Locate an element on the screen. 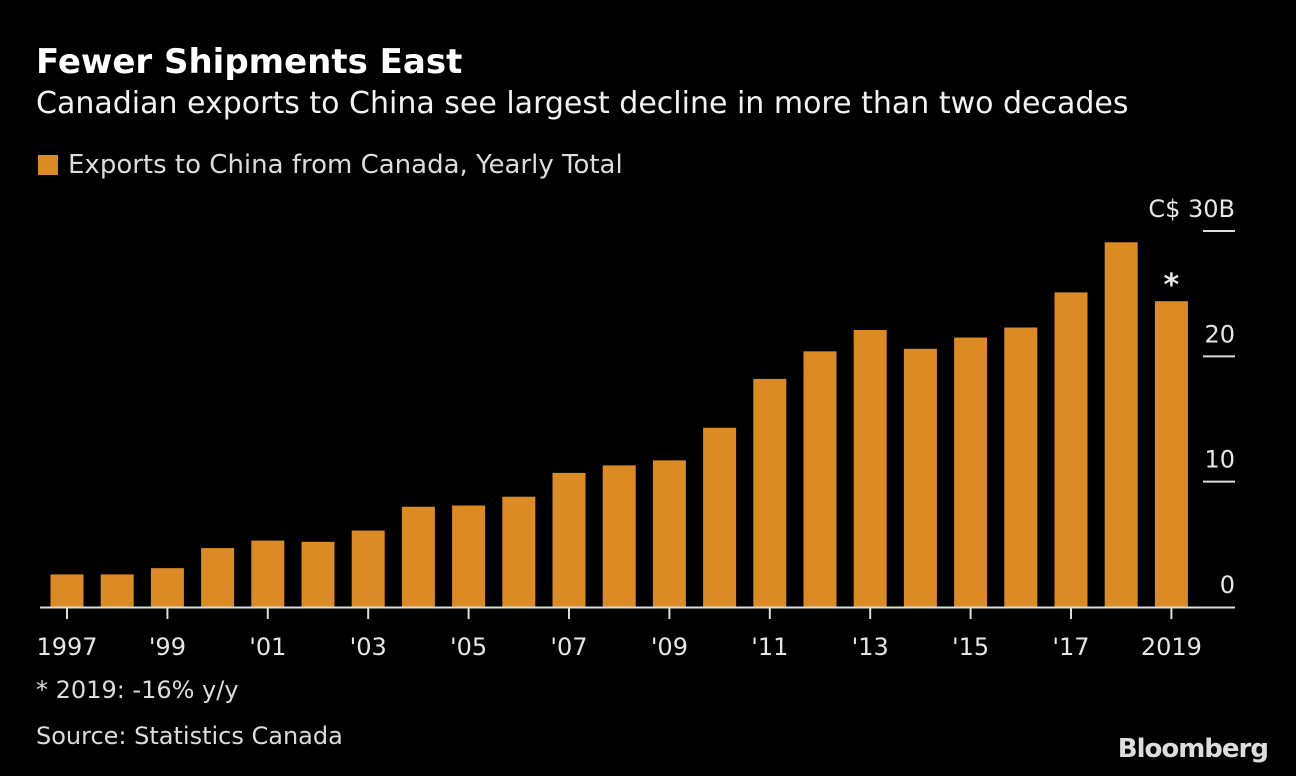 This screenshot has height=776, width=1296. bar-2018 is located at coordinates (1121, 424).